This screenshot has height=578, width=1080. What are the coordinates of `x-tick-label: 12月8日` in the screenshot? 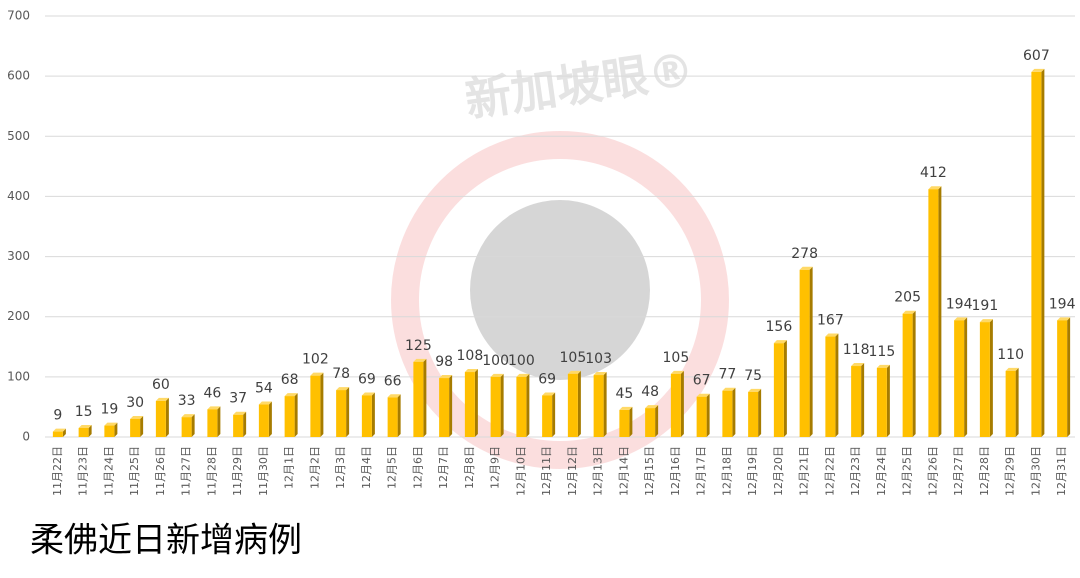 It's located at (469, 467).